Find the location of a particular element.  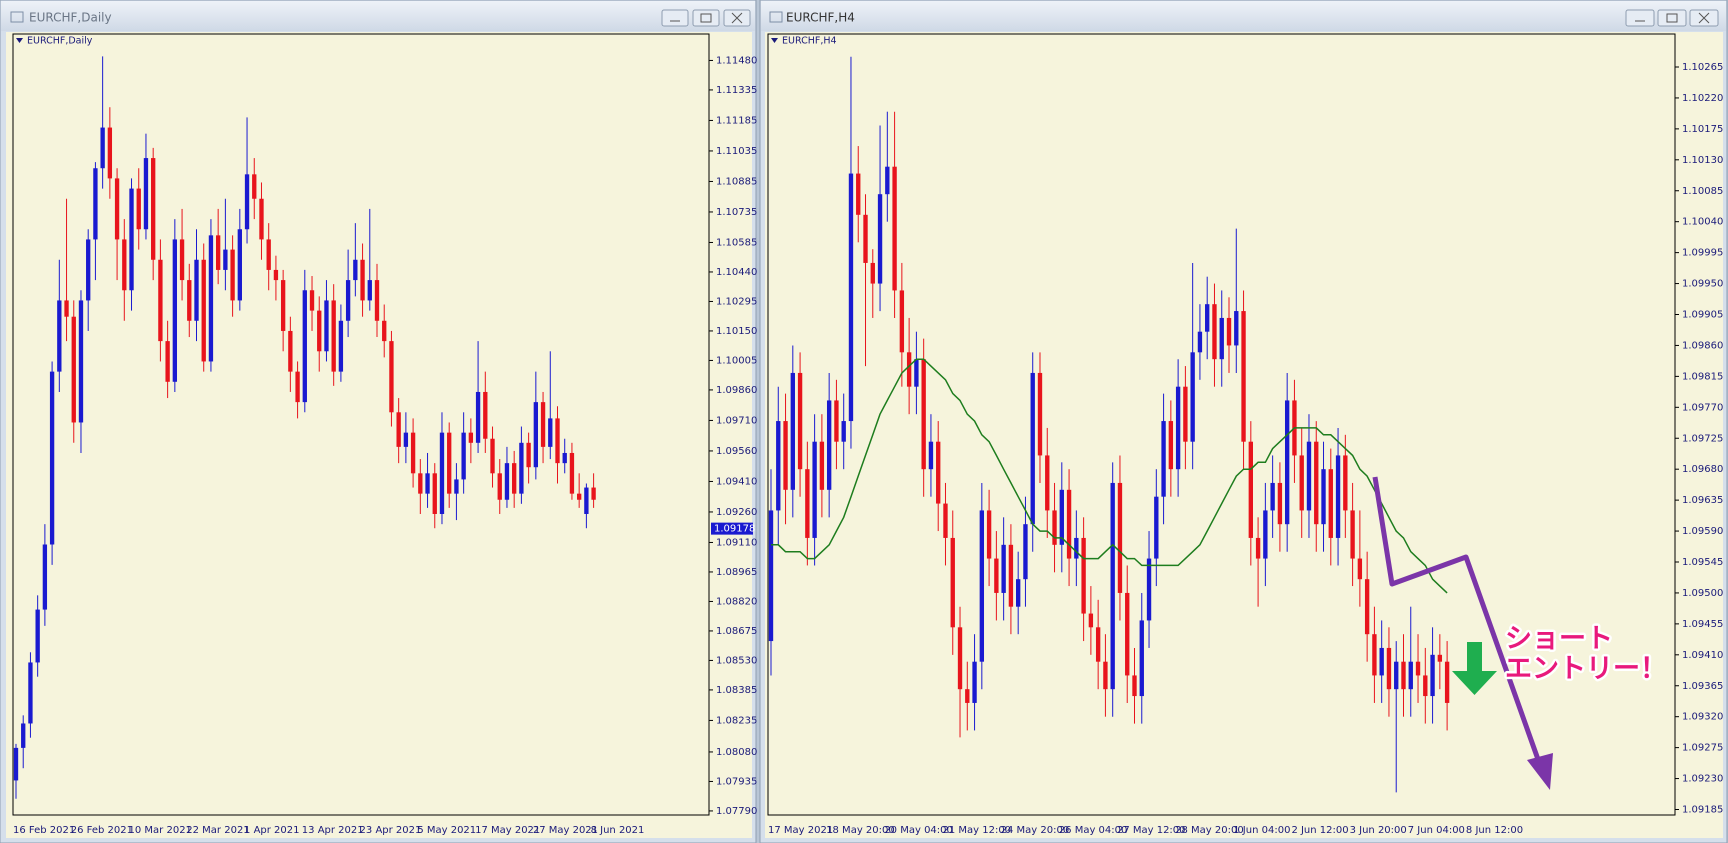

x-tick-label: 27 May 12:00 is located at coordinates (1151, 830).